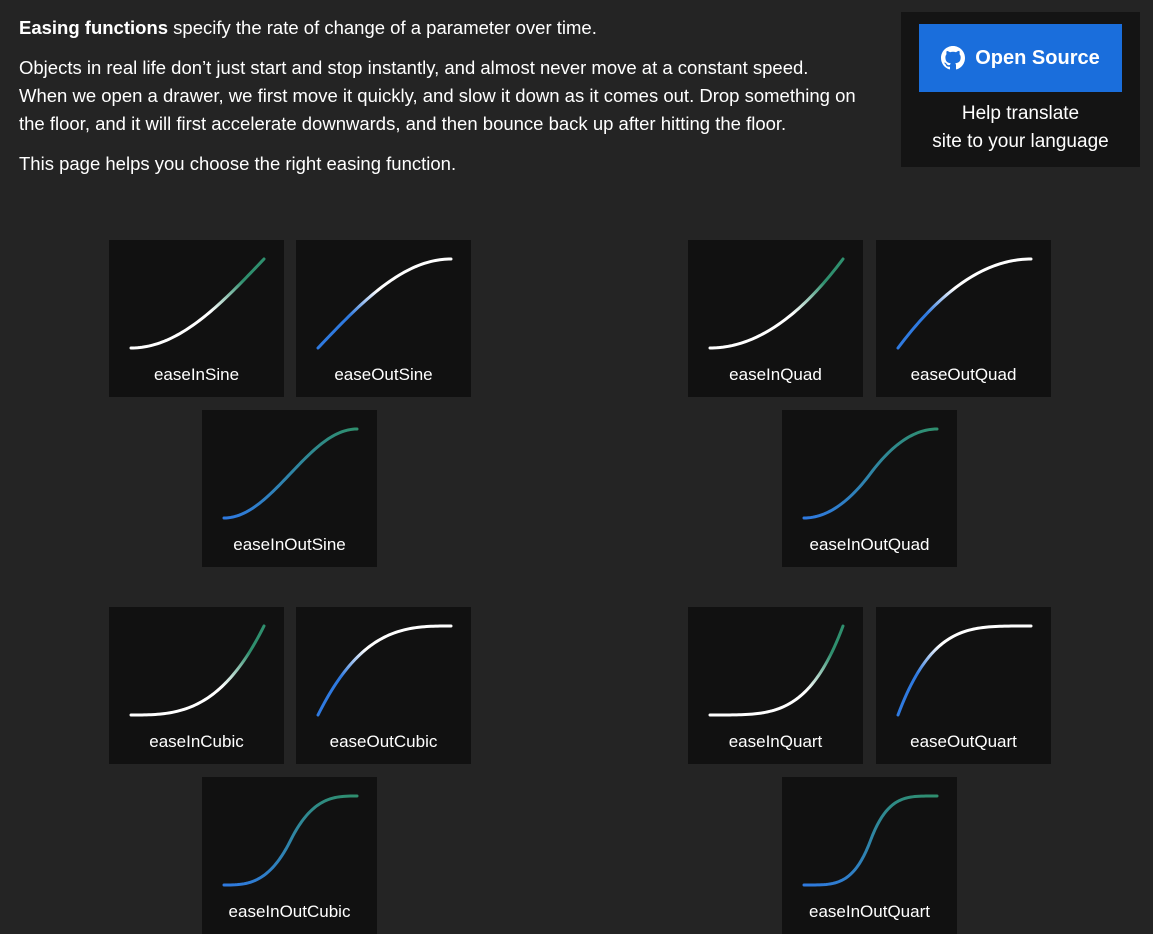  Describe the element at coordinates (775, 374) in the screenshot. I see `easing-name-label: easeInQuad` at that location.